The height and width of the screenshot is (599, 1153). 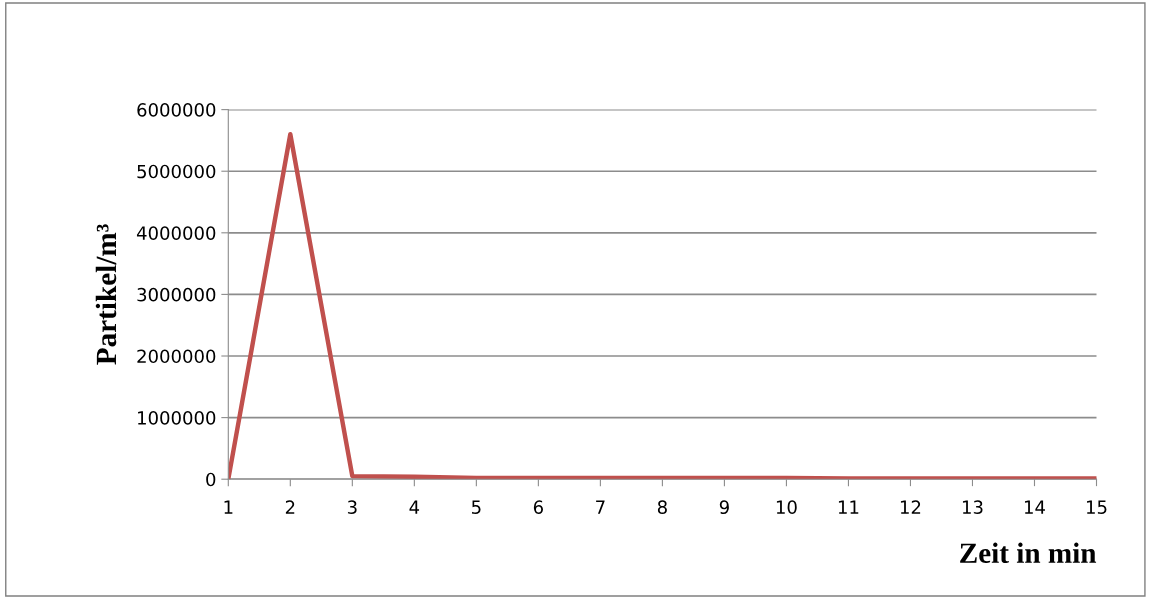 I want to click on x-tick-label: 5, so click(x=476, y=507).